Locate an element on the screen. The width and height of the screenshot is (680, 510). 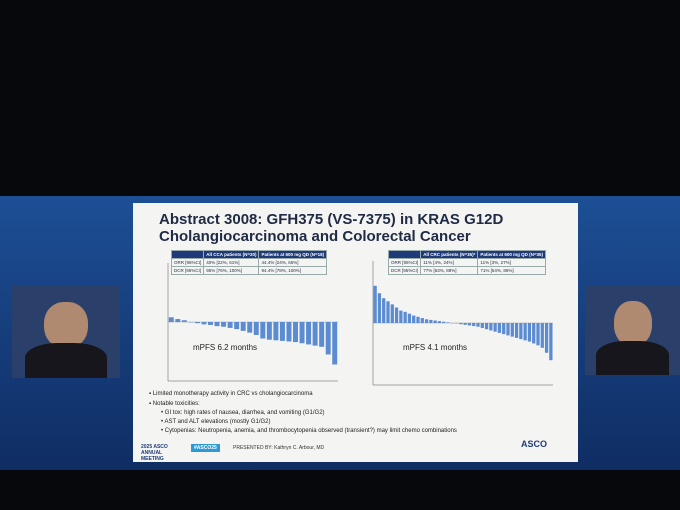
annotation: mPFS 6.2 months is located at coordinates (225, 347).